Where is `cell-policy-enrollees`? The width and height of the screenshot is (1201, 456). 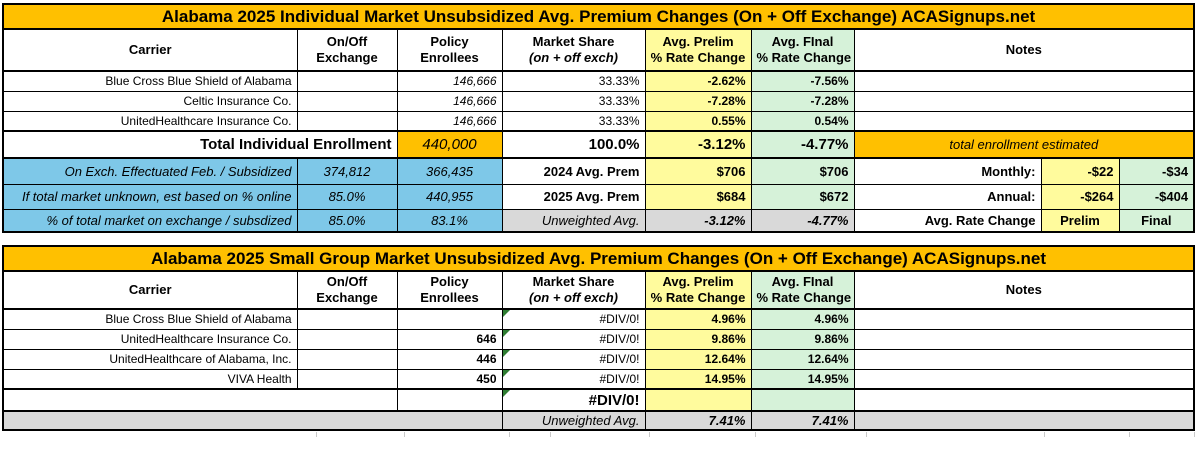
cell-policy-enrollees is located at coordinates (449, 319).